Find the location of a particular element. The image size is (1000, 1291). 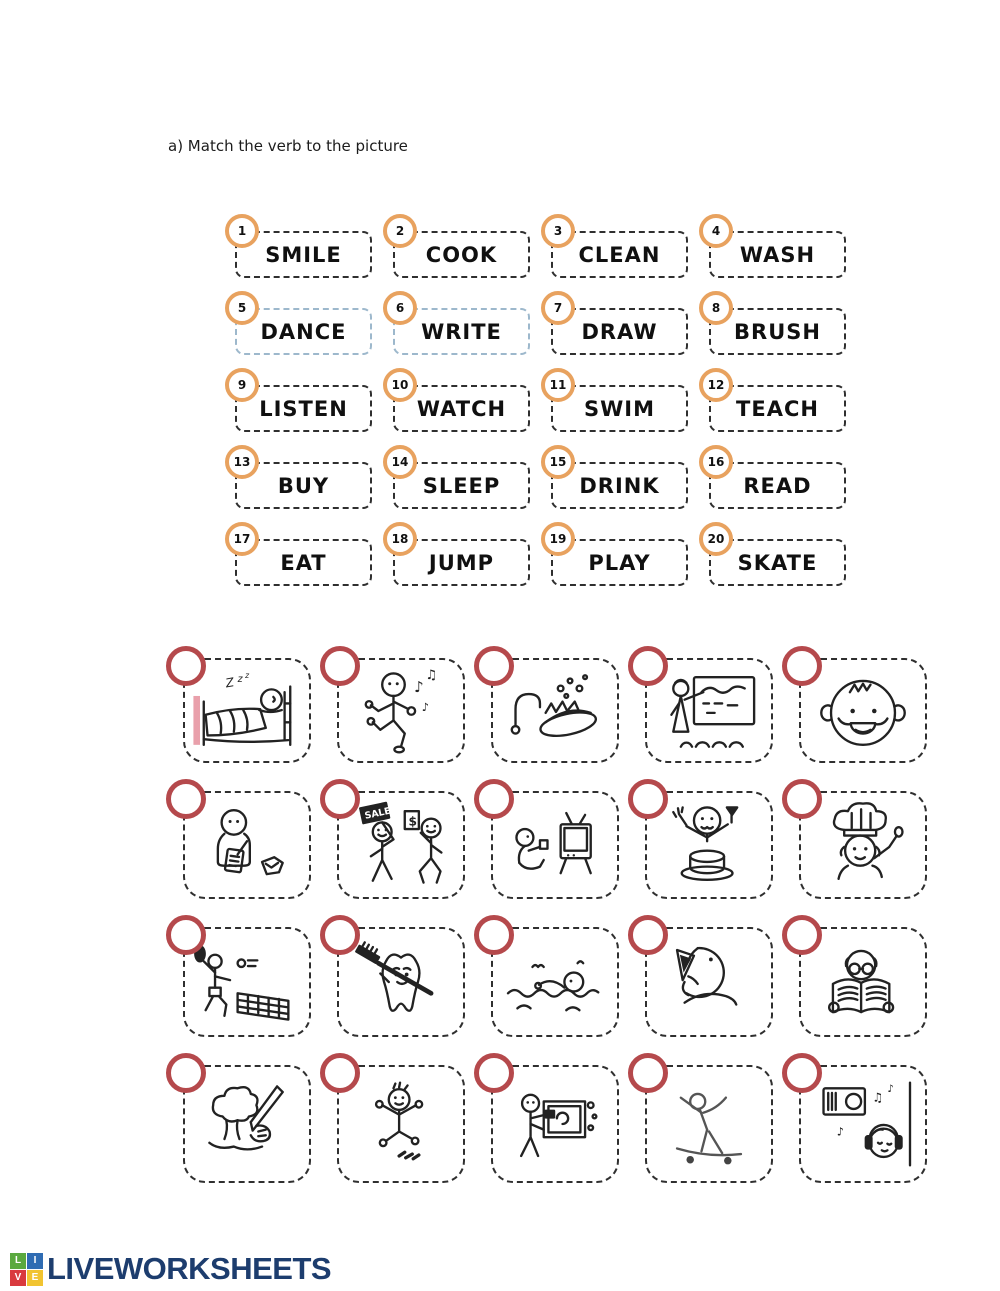

verb-item-listen: 9 LISTEN is located at coordinates (298, 400).